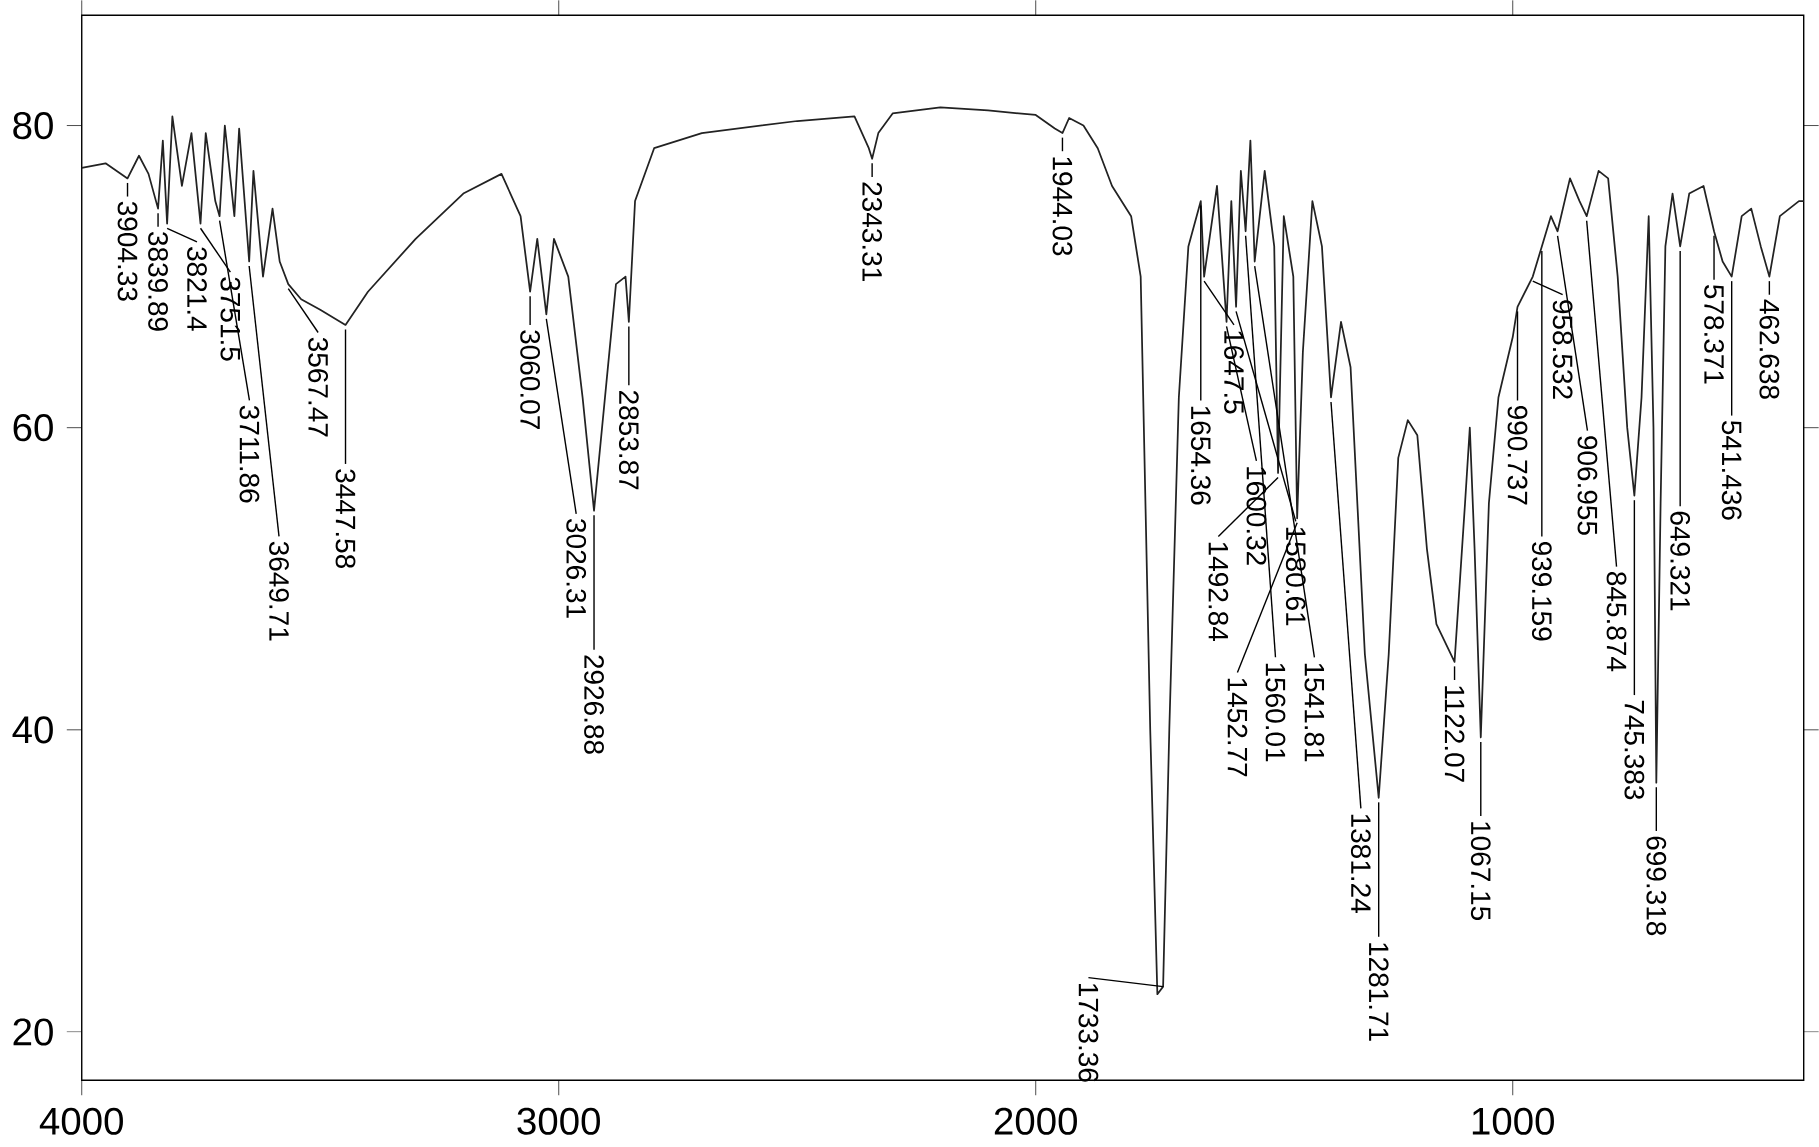 This screenshot has width=1819, height=1147. Describe the element at coordinates (872, 232) in the screenshot. I see `annotation: 2343.31` at that location.